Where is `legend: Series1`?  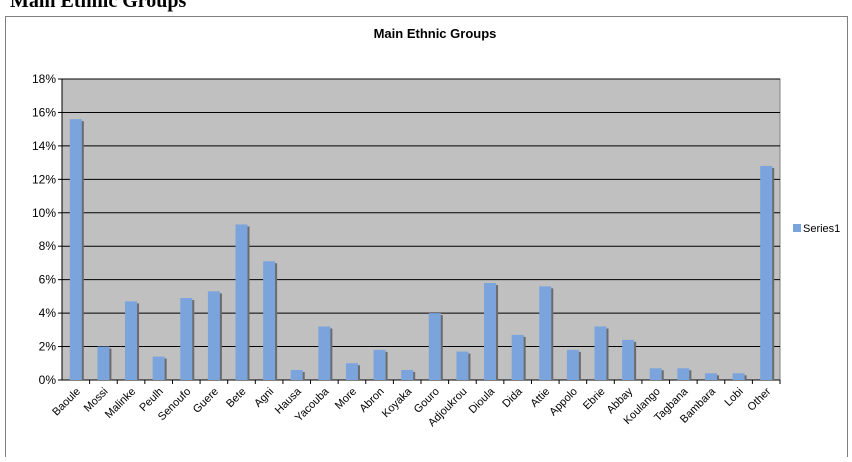 legend: Series1 is located at coordinates (816, 229).